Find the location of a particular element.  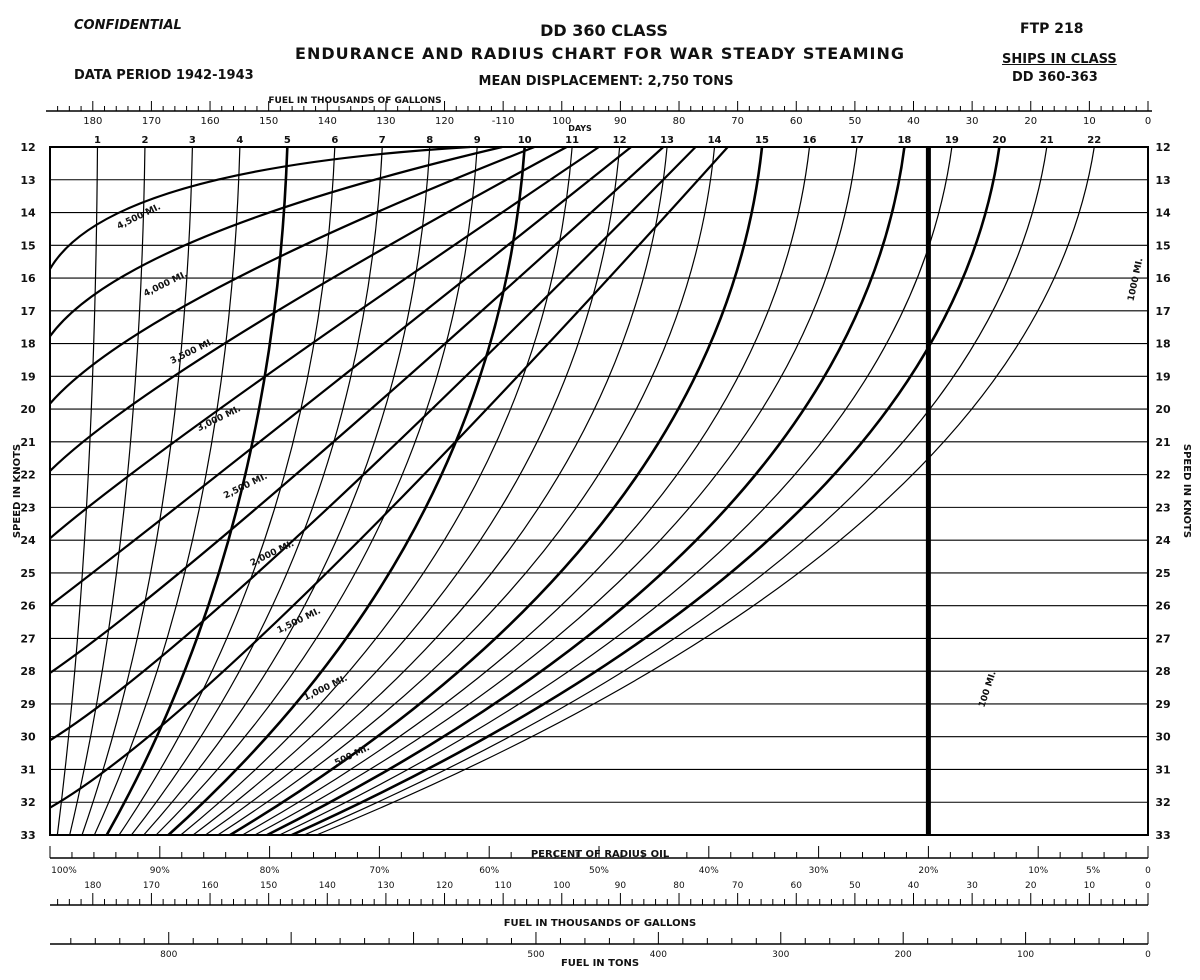

tons-tick-label: 300 is located at coordinates (780, 955).